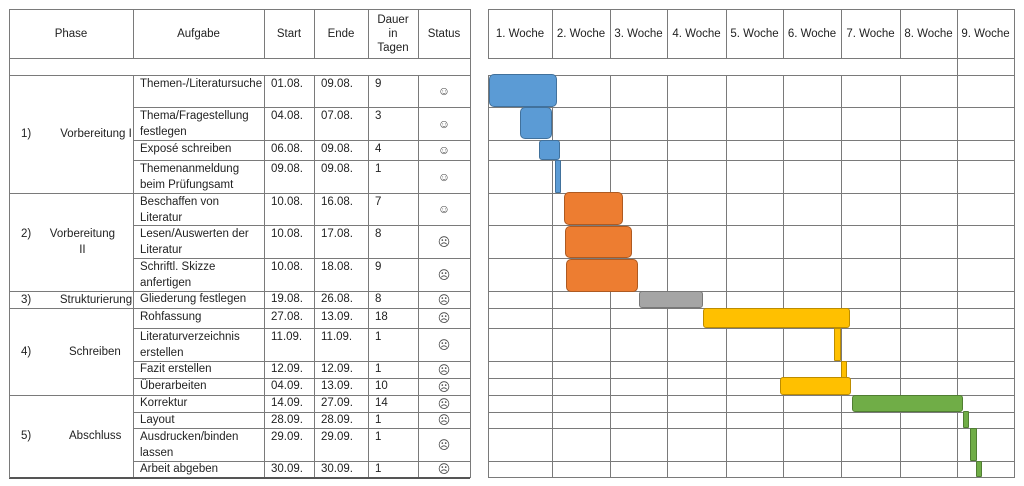 This screenshot has height=486, width=1024. What do you see at coordinates (337, 317) in the screenshot?
I see `task-end: 13.09.` at bounding box center [337, 317].